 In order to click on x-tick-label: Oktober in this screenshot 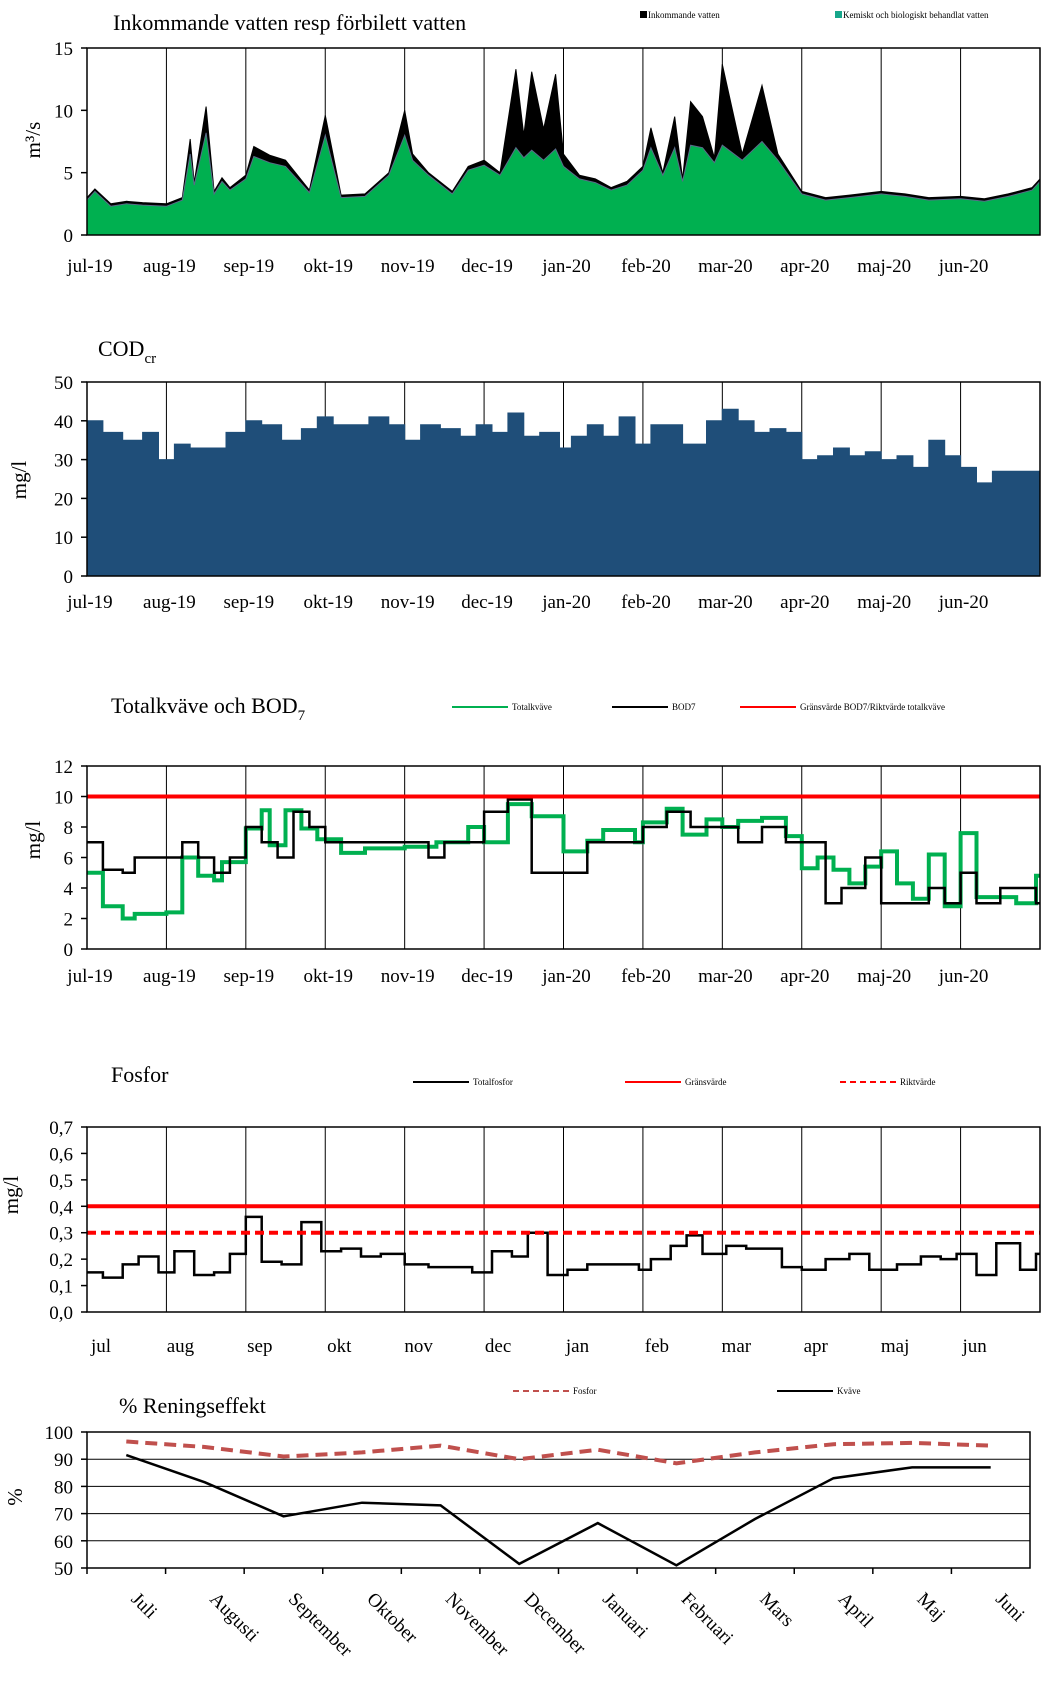, I will do `click(392, 1618)`.